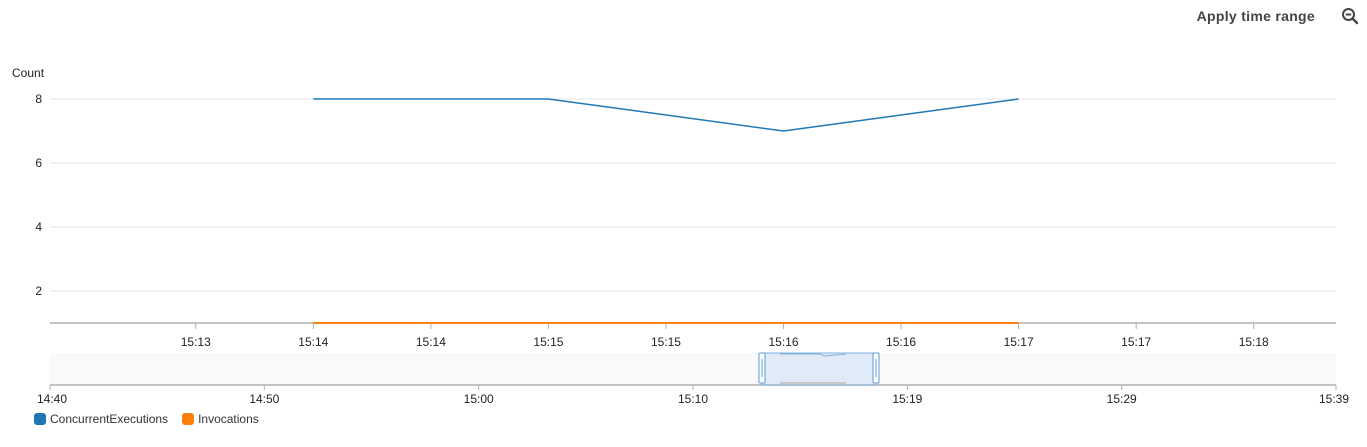  What do you see at coordinates (479, 399) in the screenshot?
I see `navigator-tick-label: 15:00` at bounding box center [479, 399].